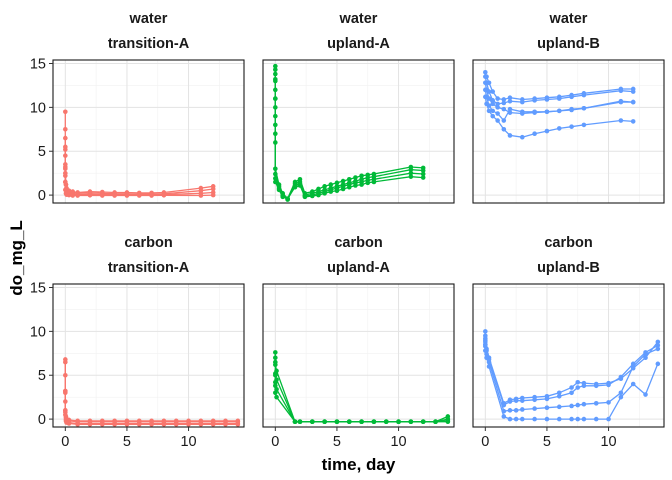  I want to click on panel-border, so click(148, 131).